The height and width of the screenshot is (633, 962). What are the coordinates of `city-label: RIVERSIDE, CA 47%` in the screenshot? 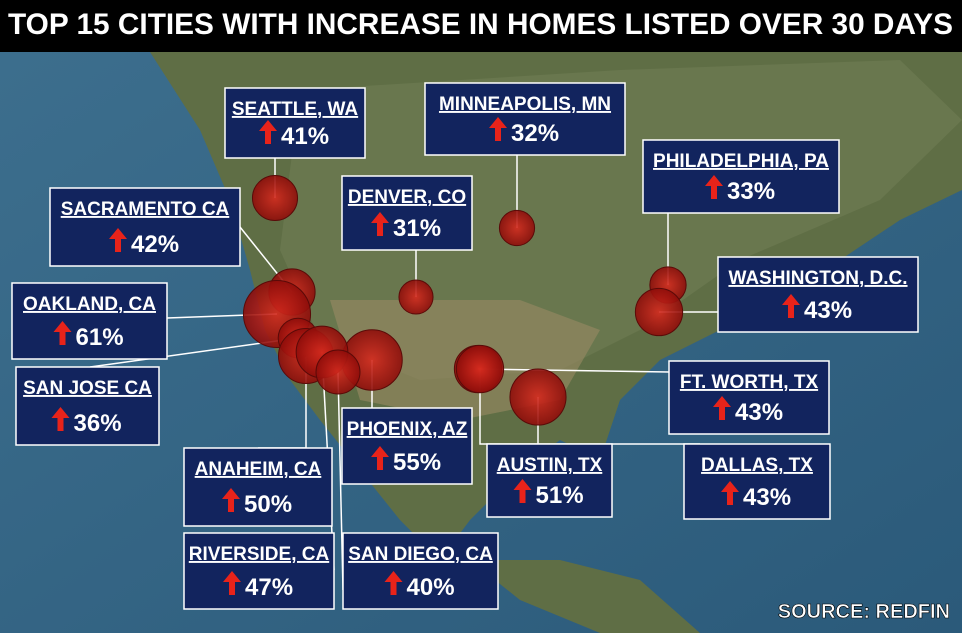 It's located at (259, 571).